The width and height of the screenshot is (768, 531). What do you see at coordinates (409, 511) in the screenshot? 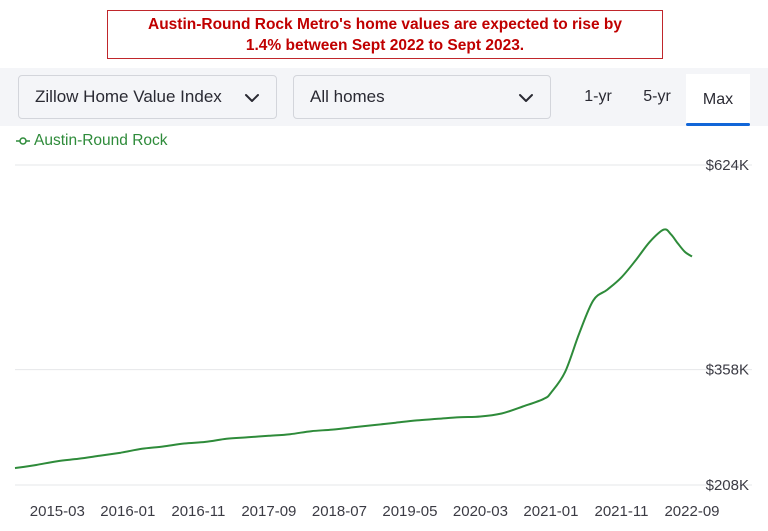
I see `x-tick-label: 2019-05` at bounding box center [409, 511].